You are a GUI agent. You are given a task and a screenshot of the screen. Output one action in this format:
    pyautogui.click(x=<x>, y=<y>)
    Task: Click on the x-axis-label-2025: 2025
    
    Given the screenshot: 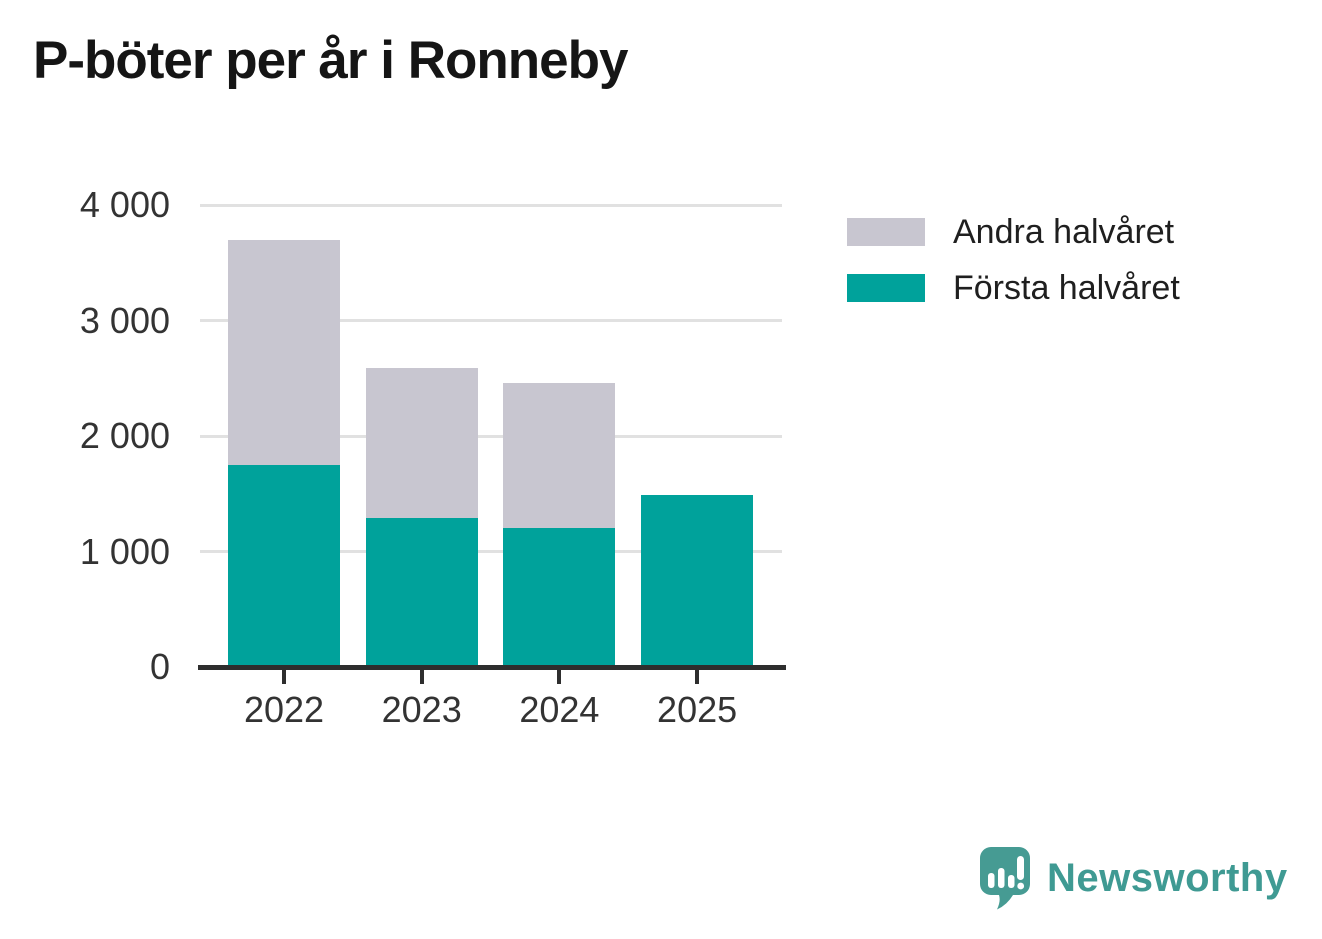 What is the action you would take?
    pyautogui.click(x=697, y=709)
    